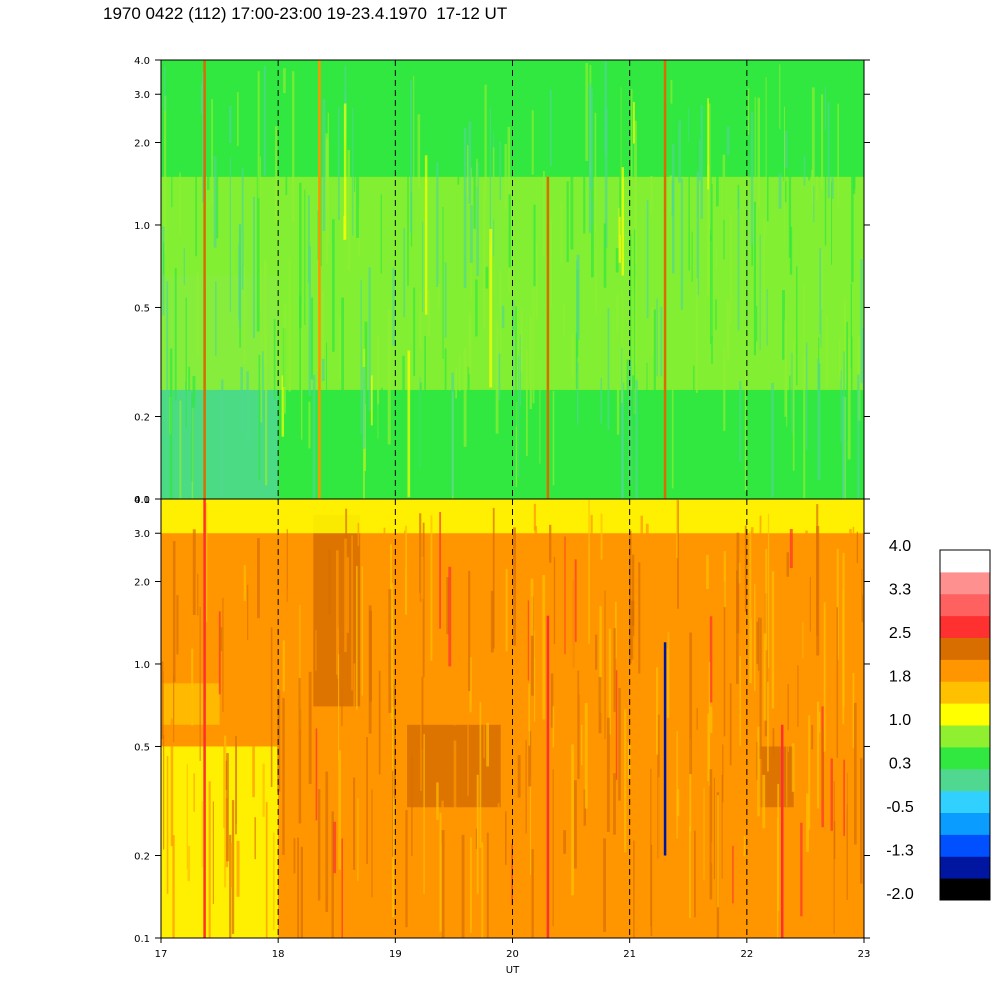 This screenshot has height=1000, width=1000. I want to click on colorbar-label: 0.3, so click(900, 764).